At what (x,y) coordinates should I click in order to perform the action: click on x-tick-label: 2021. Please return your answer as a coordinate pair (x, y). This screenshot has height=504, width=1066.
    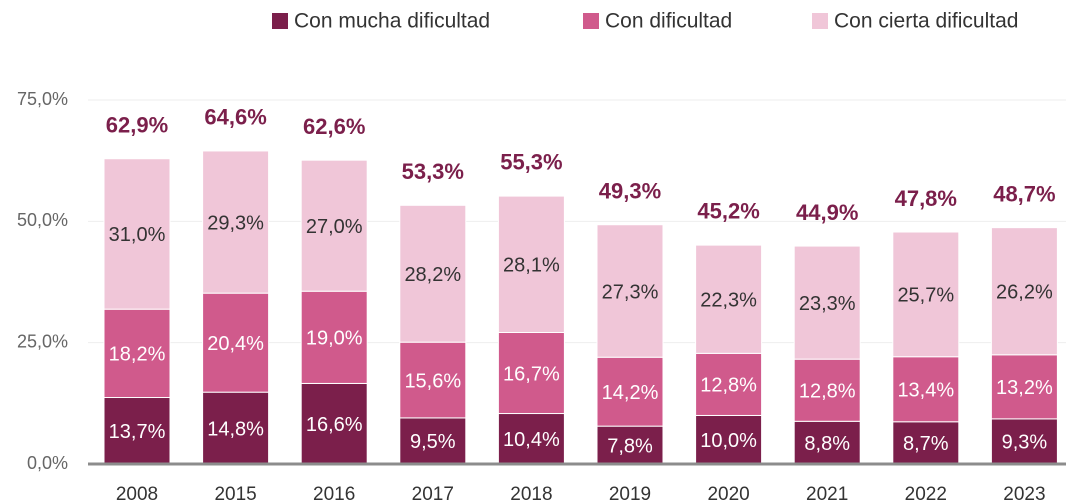
    Looking at the image, I should click on (827, 494).